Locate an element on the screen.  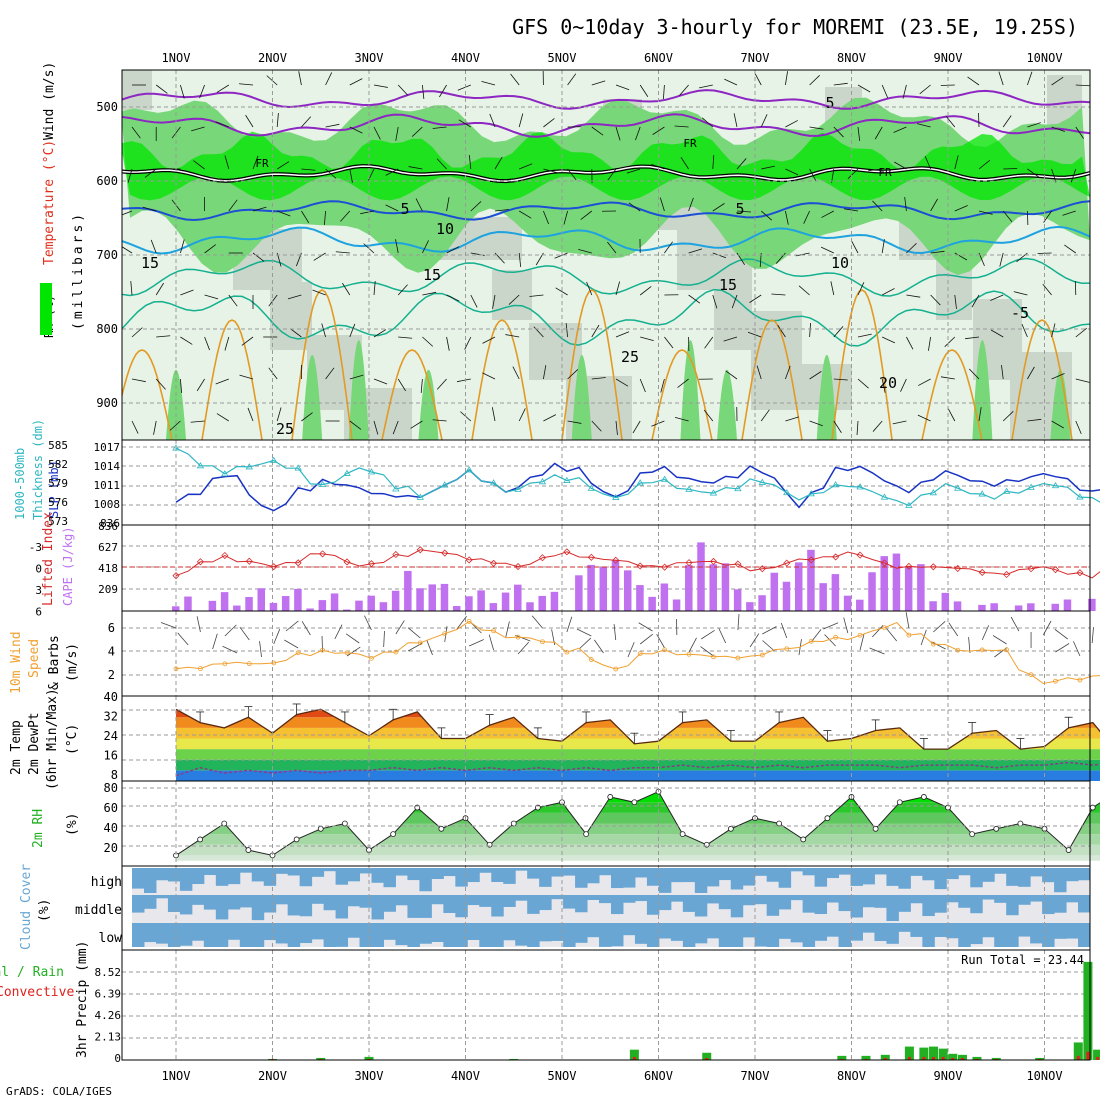
cape-ytick: 418 is located at coordinates (108, 568).